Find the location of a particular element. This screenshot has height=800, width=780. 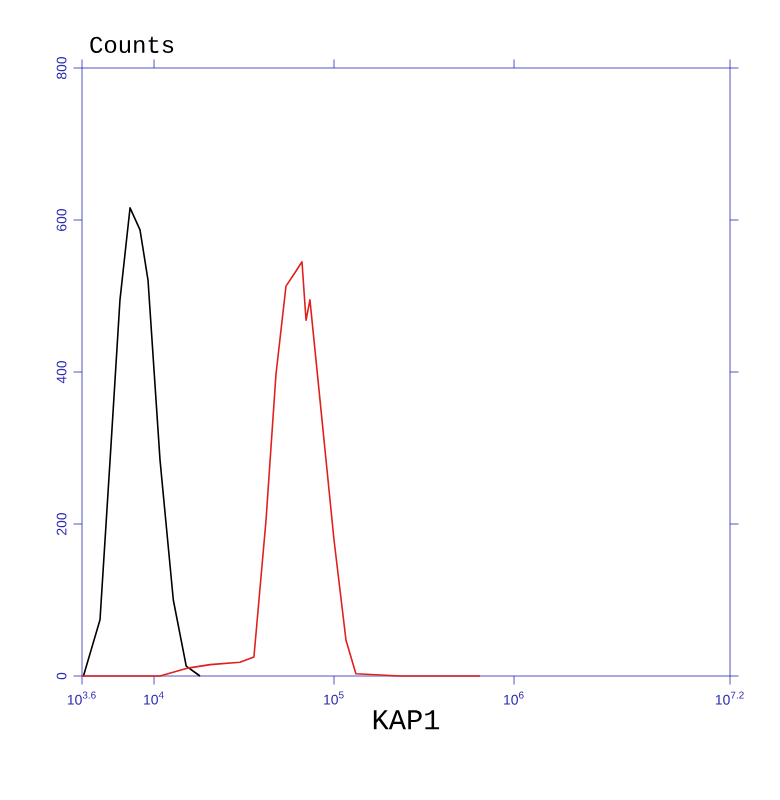

chart-title: Counts is located at coordinates (132, 44).